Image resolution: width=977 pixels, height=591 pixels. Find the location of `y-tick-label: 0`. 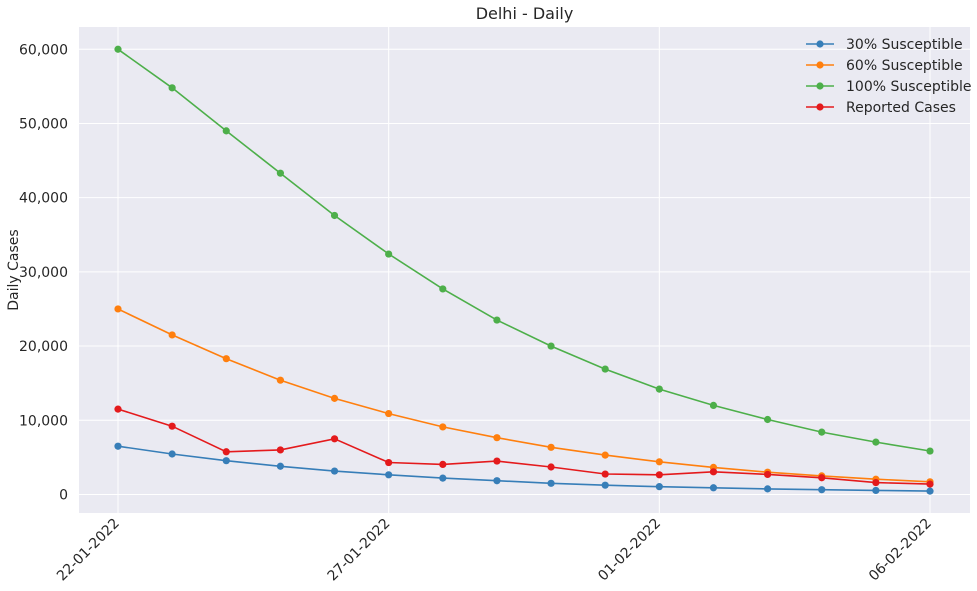

y-tick-label: 0 is located at coordinates (63, 495).